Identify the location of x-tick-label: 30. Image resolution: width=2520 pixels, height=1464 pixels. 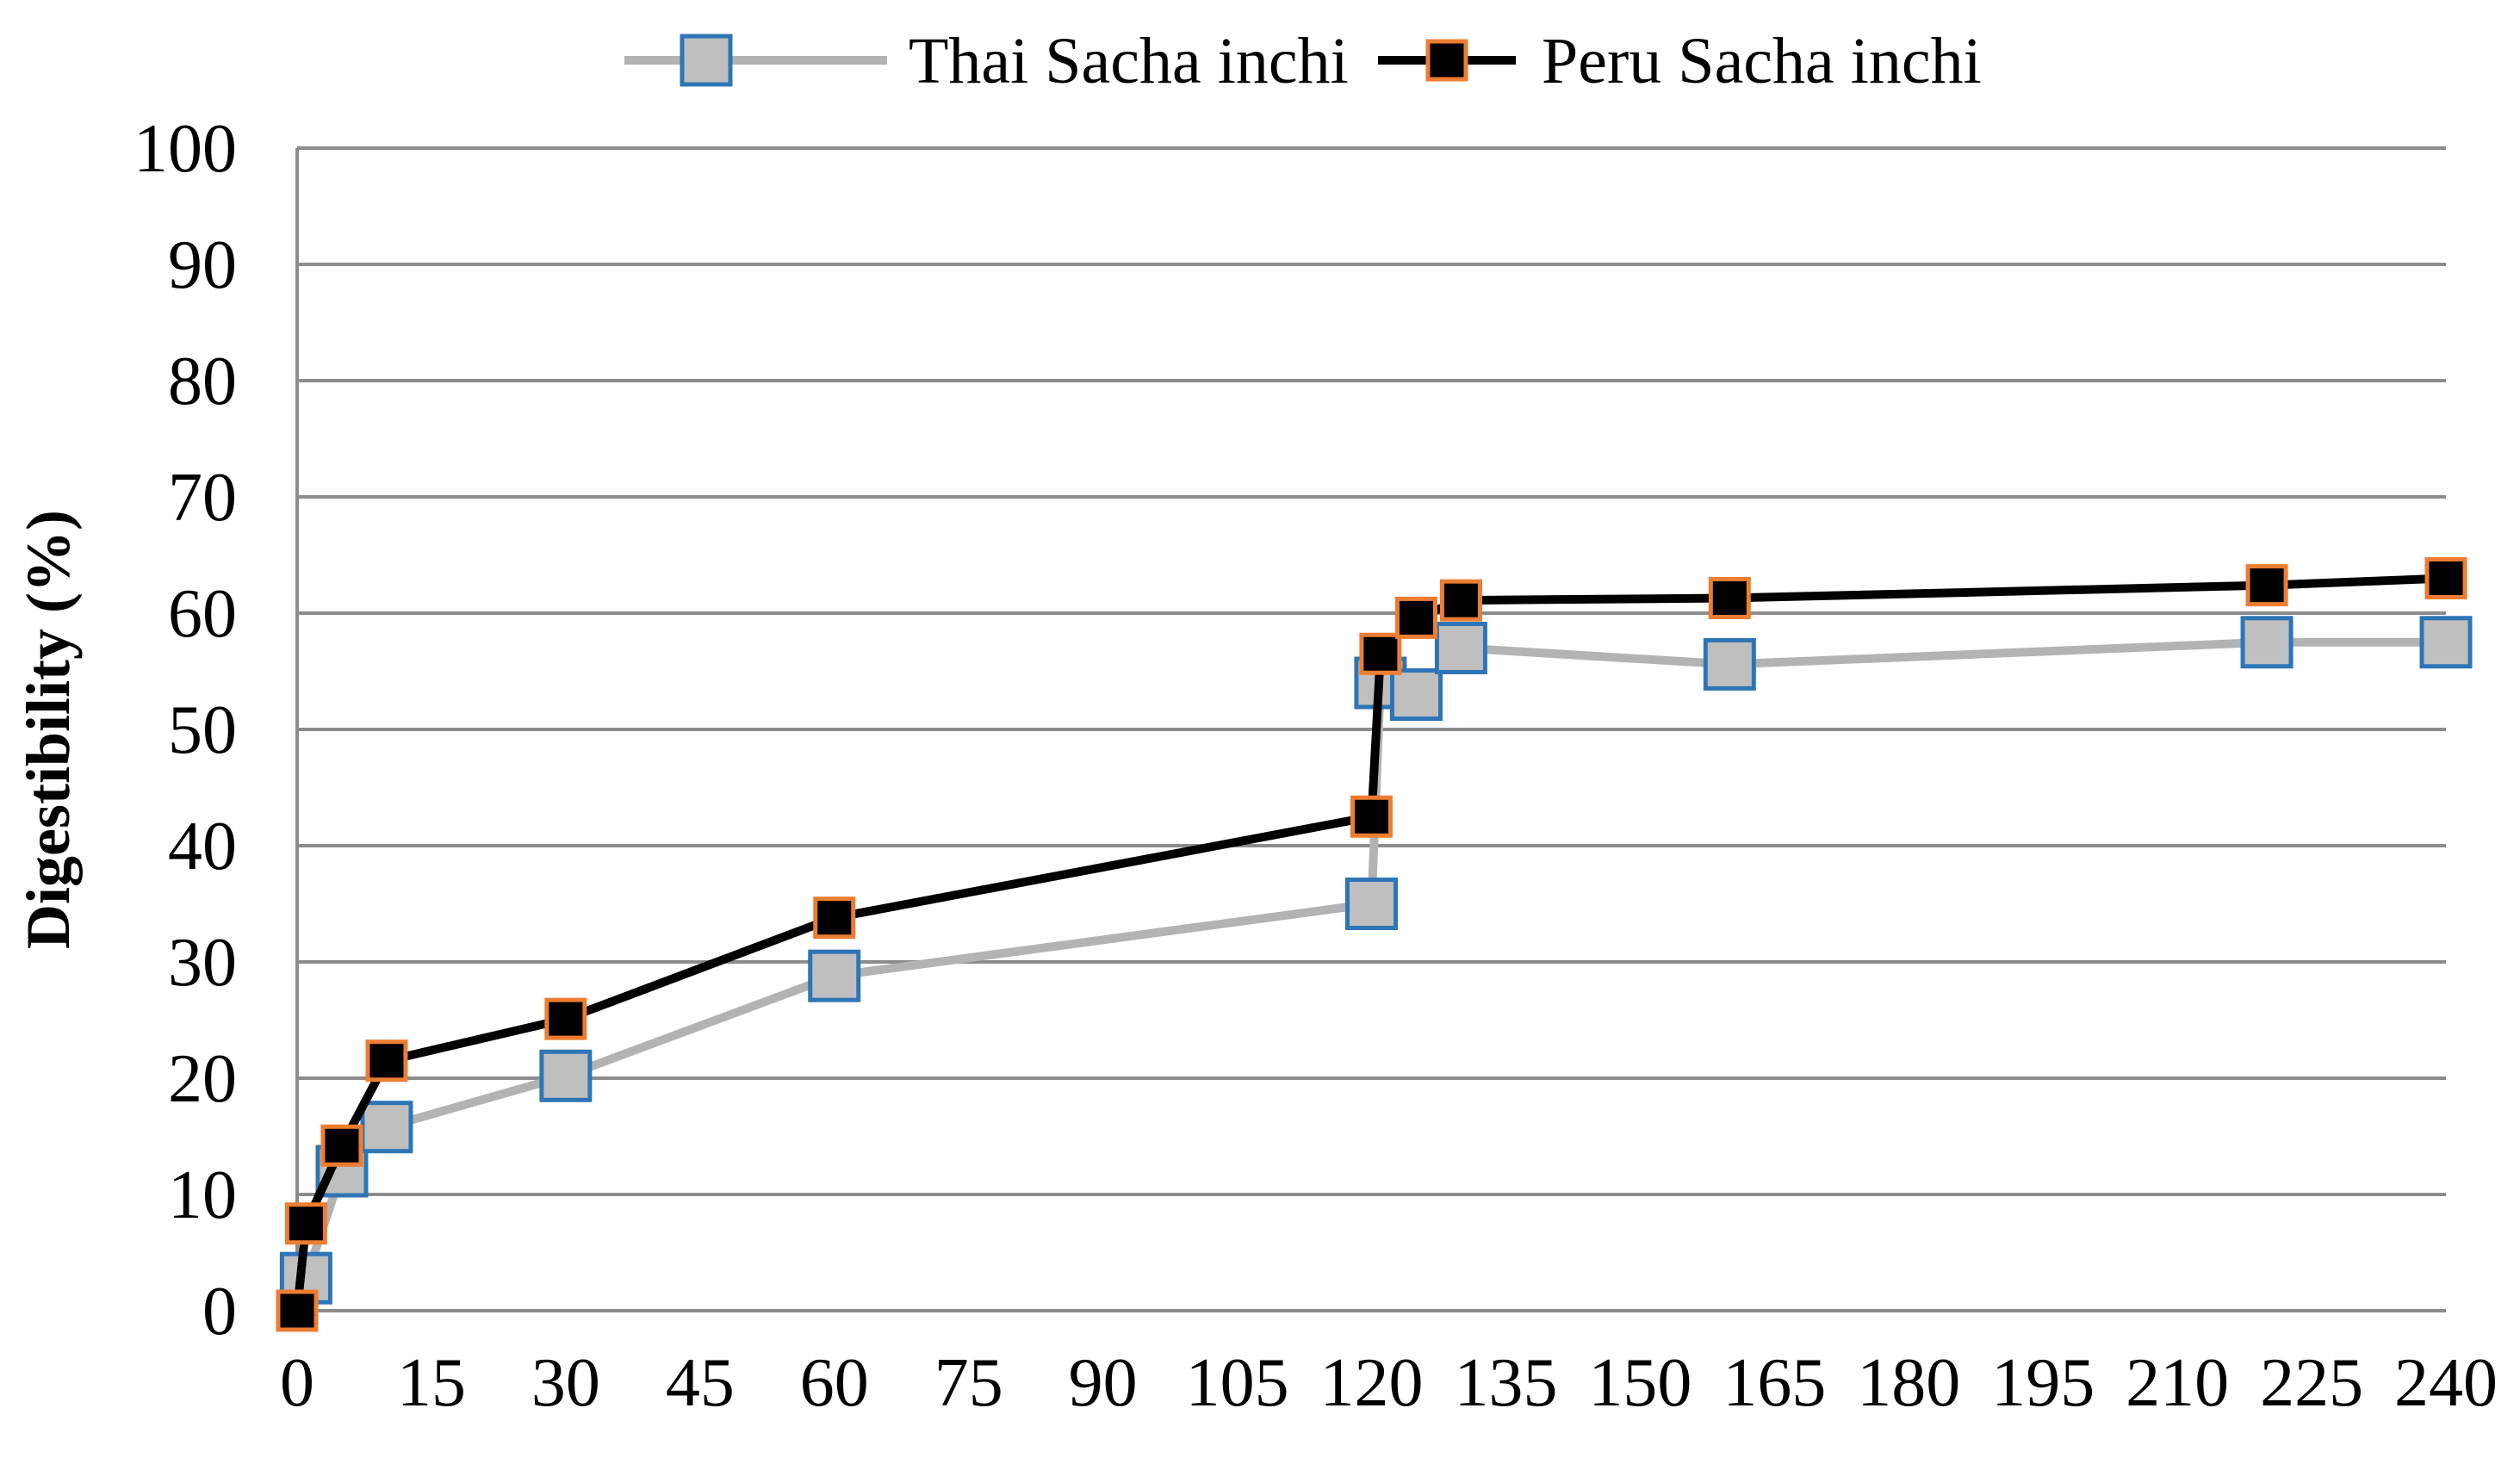
(565, 1383).